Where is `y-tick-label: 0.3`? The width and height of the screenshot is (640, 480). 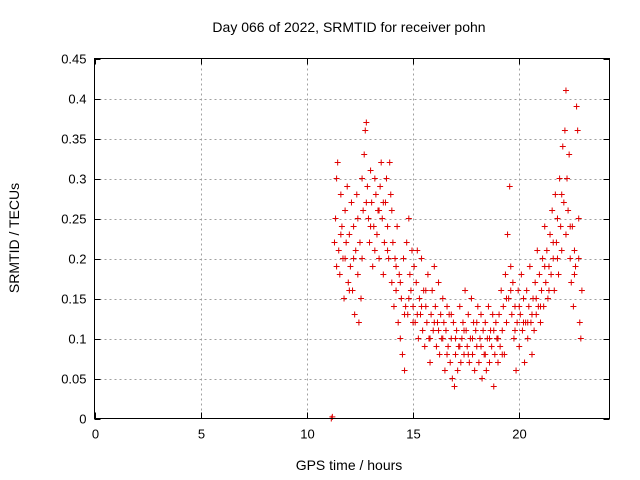
y-tick-label: 0.3 is located at coordinates (77, 179).